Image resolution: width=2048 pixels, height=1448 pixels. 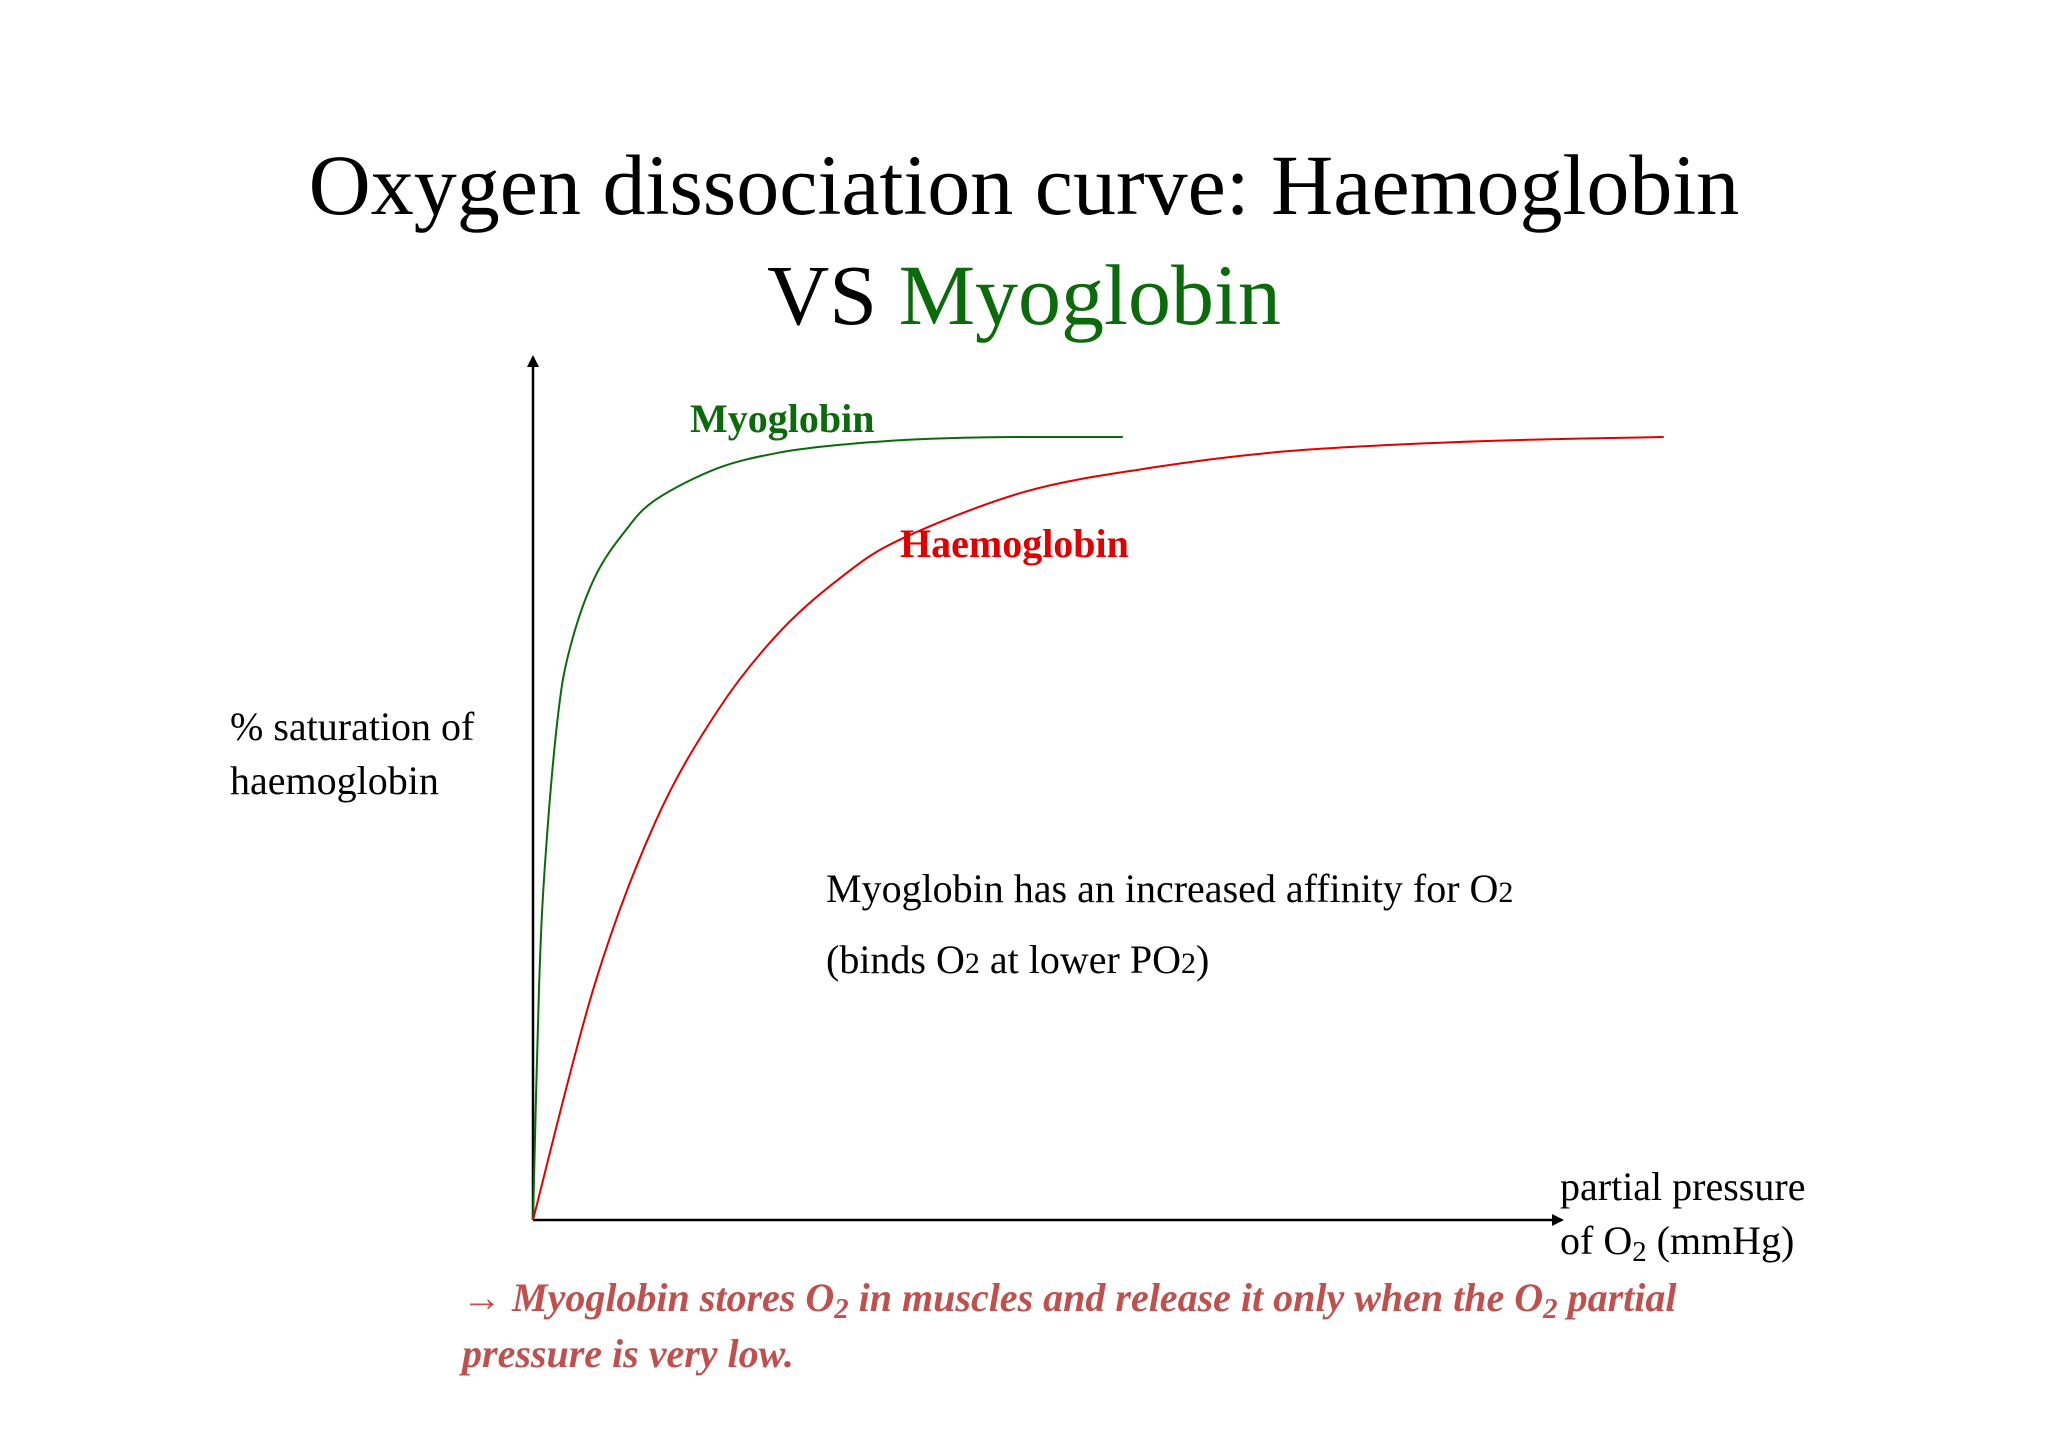 I want to click on conclusion-sub-1: 2, so click(x=841, y=1309).